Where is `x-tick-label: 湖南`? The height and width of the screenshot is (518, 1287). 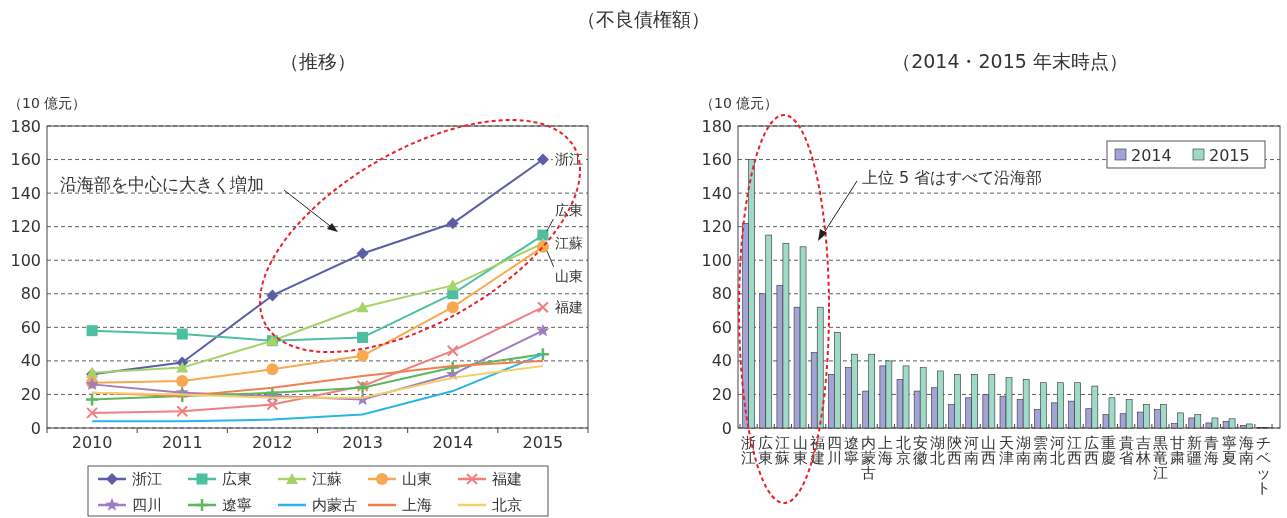
x-tick-label: 湖南 is located at coordinates (1023, 450).